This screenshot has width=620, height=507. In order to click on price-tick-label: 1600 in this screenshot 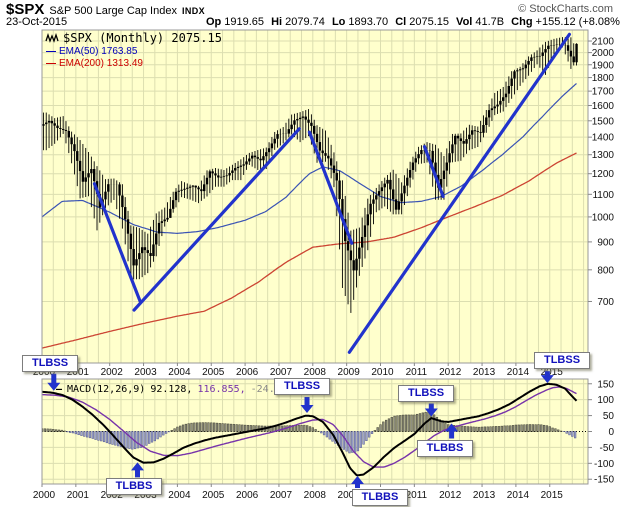, I will do `click(603, 106)`.